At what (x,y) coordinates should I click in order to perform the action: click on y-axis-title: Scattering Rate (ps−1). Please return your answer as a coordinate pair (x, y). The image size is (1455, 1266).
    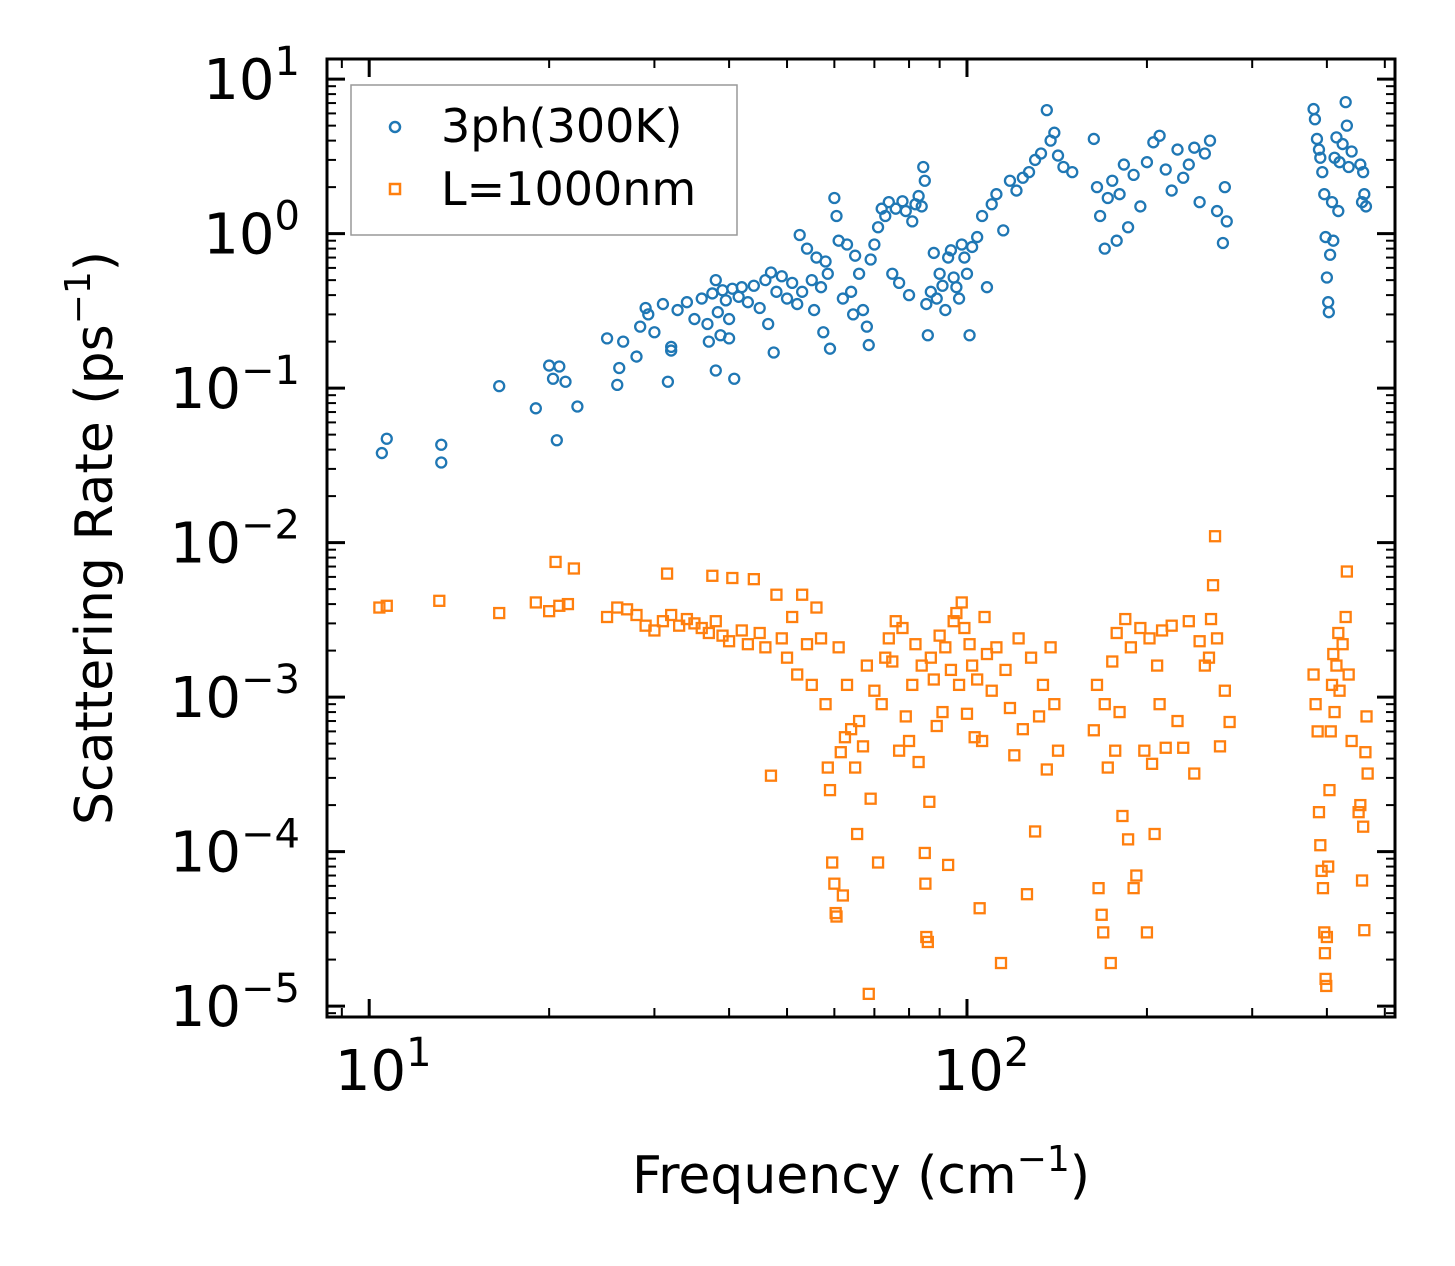
    Looking at the image, I should click on (91, 538).